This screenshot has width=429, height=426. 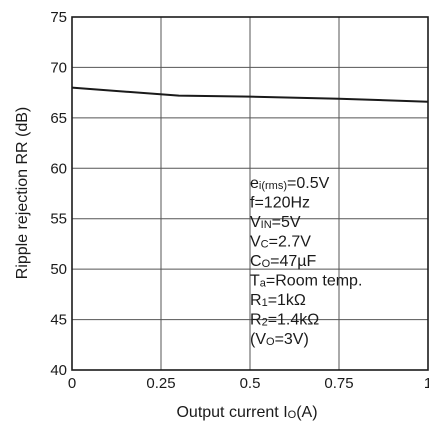 I want to click on y-tick-label: 40, so click(x=58, y=370).